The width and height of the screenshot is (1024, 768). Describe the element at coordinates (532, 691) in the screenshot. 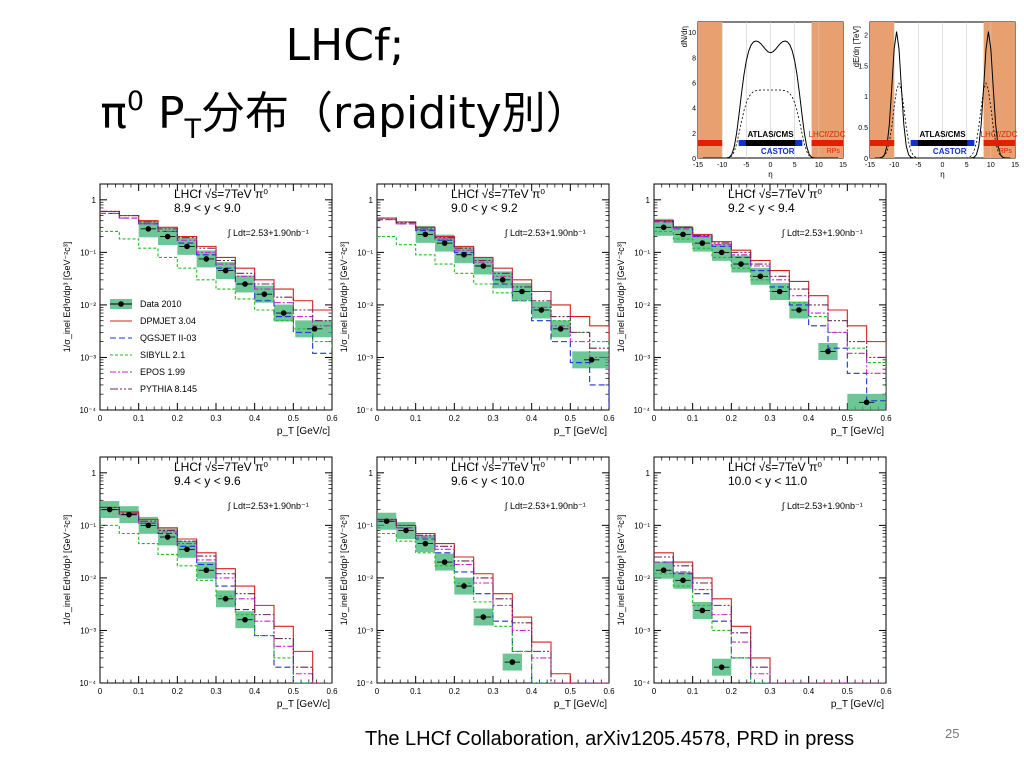

I see `x-tick-label: 0.4` at that location.